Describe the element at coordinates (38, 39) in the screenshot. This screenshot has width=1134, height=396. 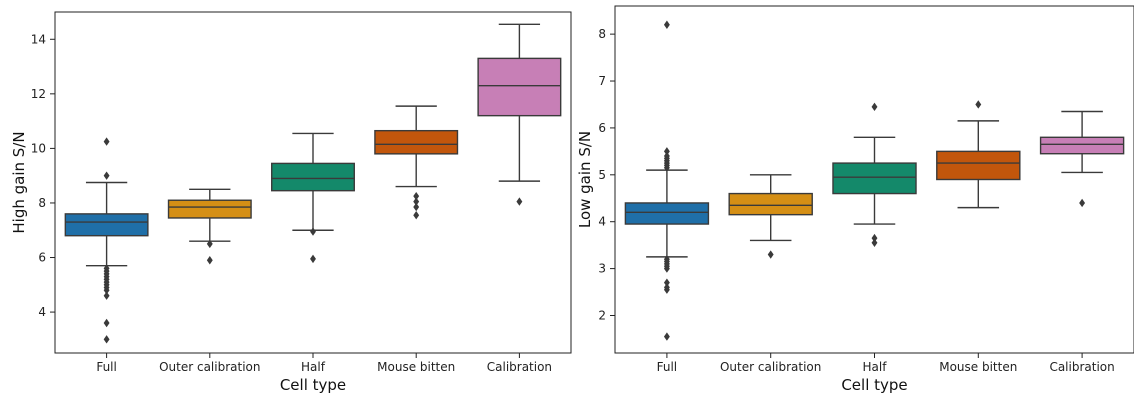
I see `y-tick-label: 14` at that location.